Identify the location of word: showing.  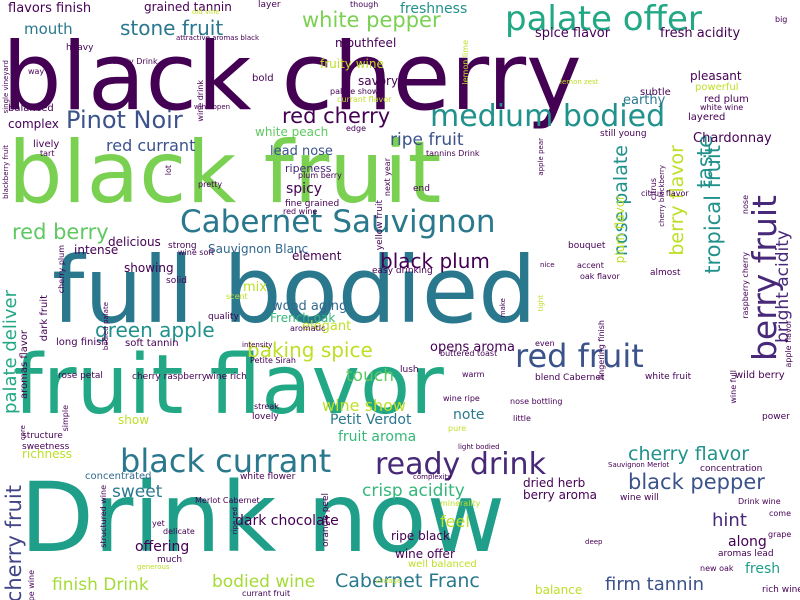
(149, 268).